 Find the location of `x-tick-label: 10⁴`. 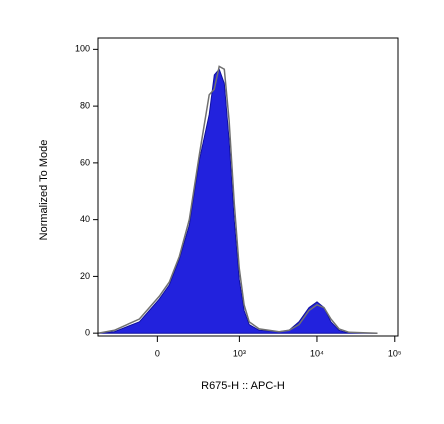

x-tick-label: 10⁴ is located at coordinates (317, 353).